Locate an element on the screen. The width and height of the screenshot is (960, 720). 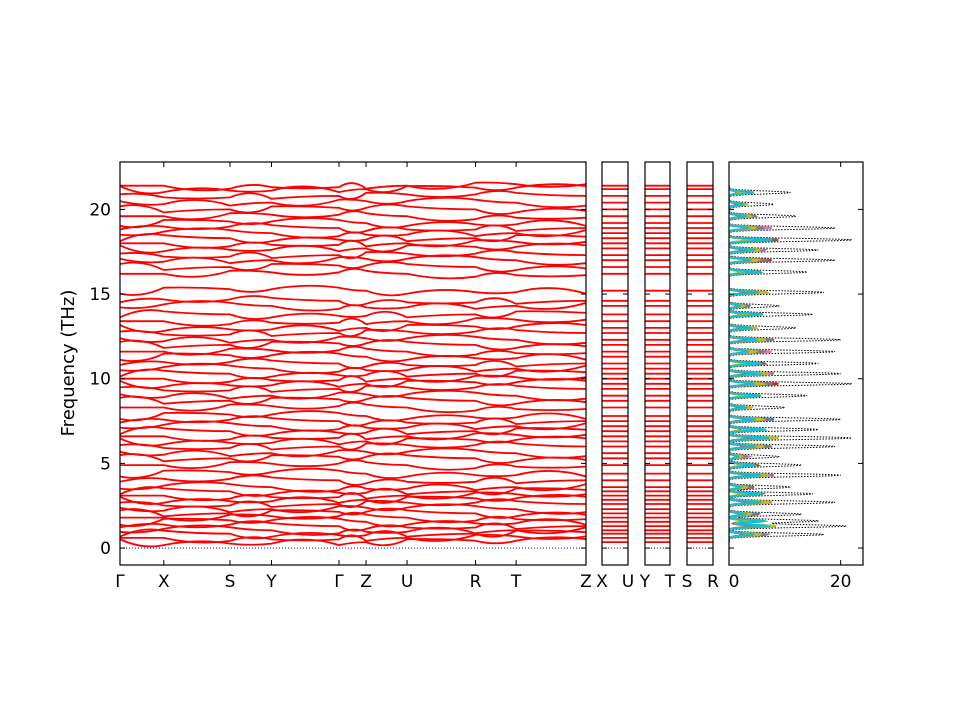
y-axis-title: Frequency (THz) is located at coordinates (68, 363).